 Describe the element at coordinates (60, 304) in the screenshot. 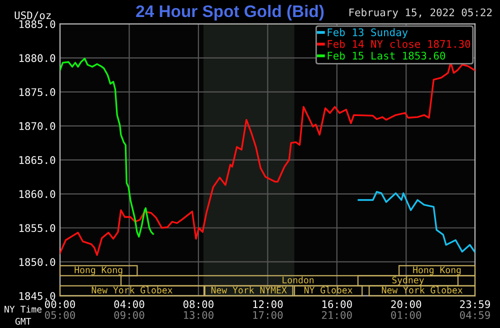

I see `x-tick-label: 00:00` at that location.